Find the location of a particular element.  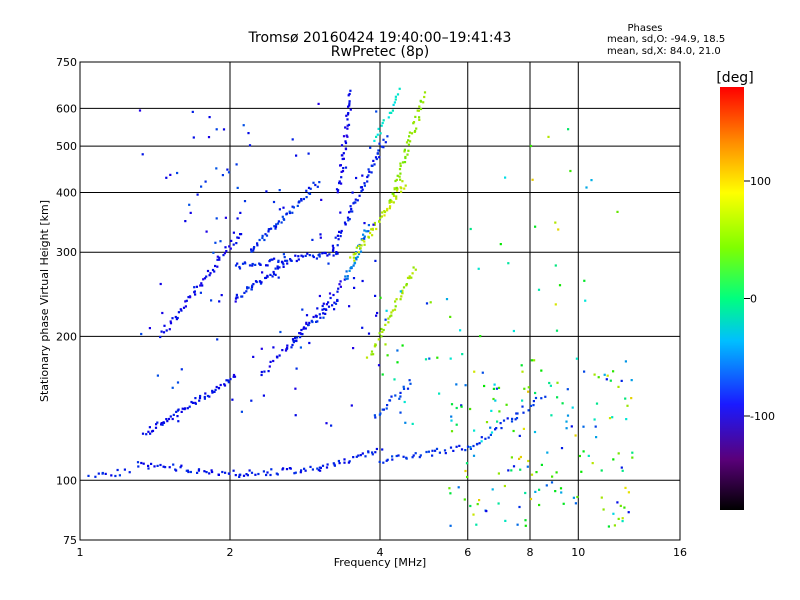

colorbar-label: [deg] is located at coordinates (734, 78).